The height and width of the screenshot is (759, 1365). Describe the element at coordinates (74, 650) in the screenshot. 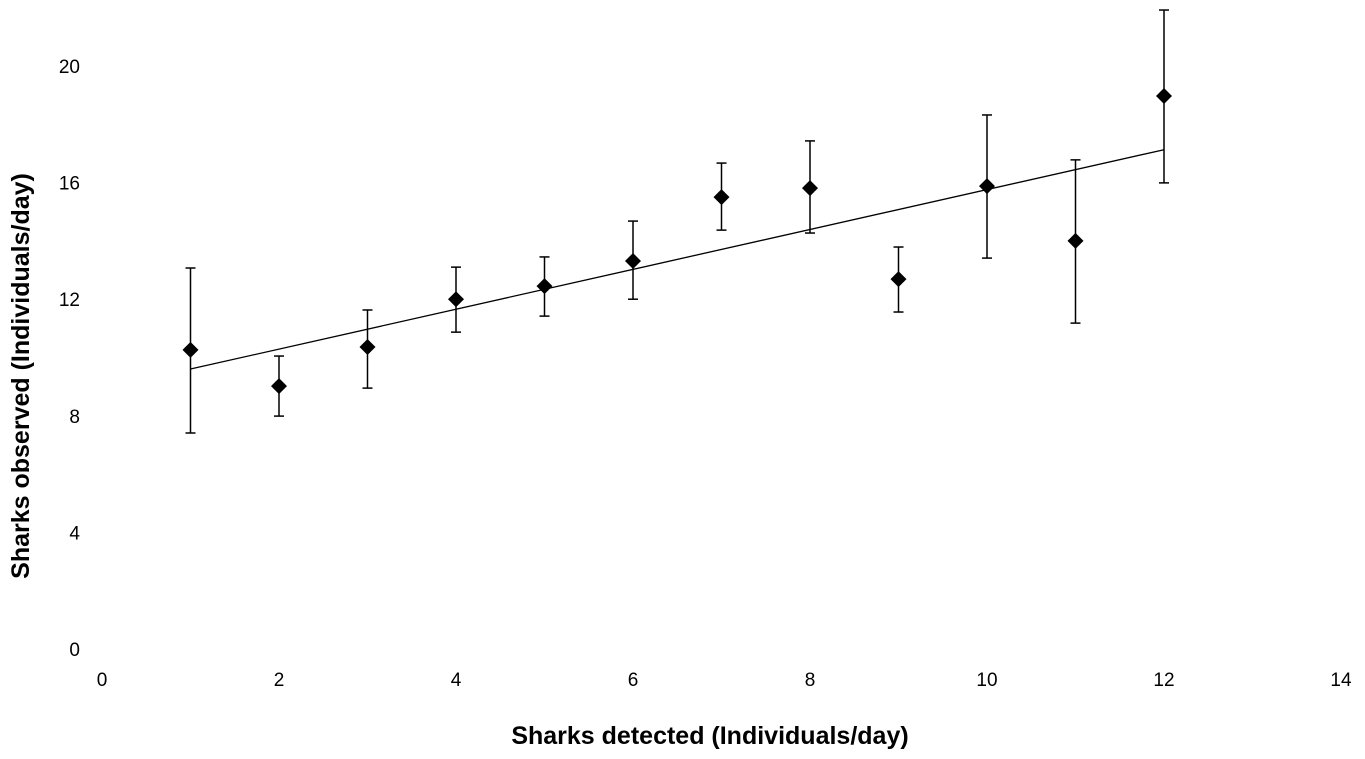

I see `y-tick-label: 0` at that location.